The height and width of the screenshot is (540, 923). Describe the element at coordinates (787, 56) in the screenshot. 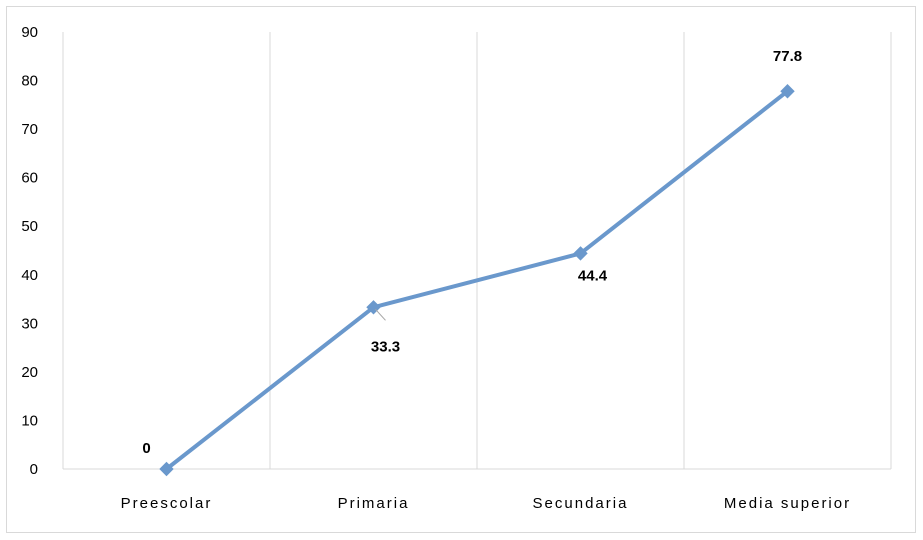

I see `data-label: 77.8` at that location.